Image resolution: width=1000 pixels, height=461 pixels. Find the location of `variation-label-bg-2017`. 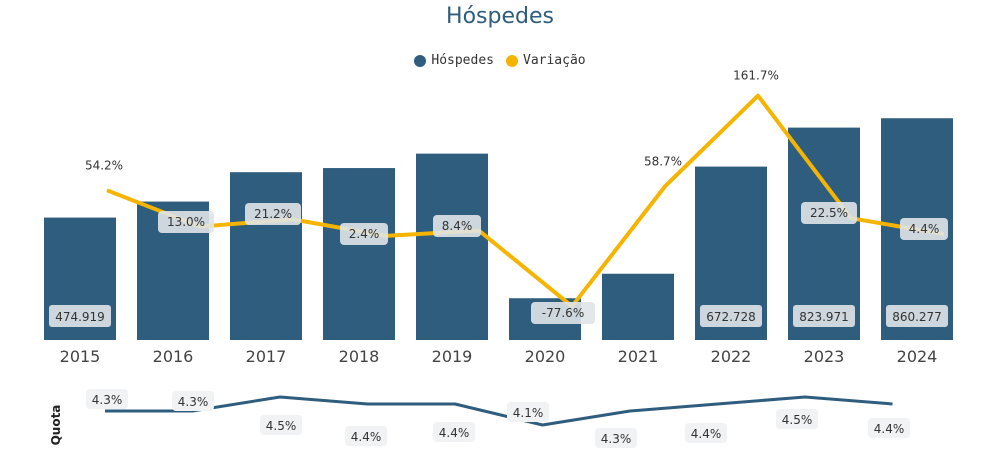

variation-label-bg-2017 is located at coordinates (273, 214).